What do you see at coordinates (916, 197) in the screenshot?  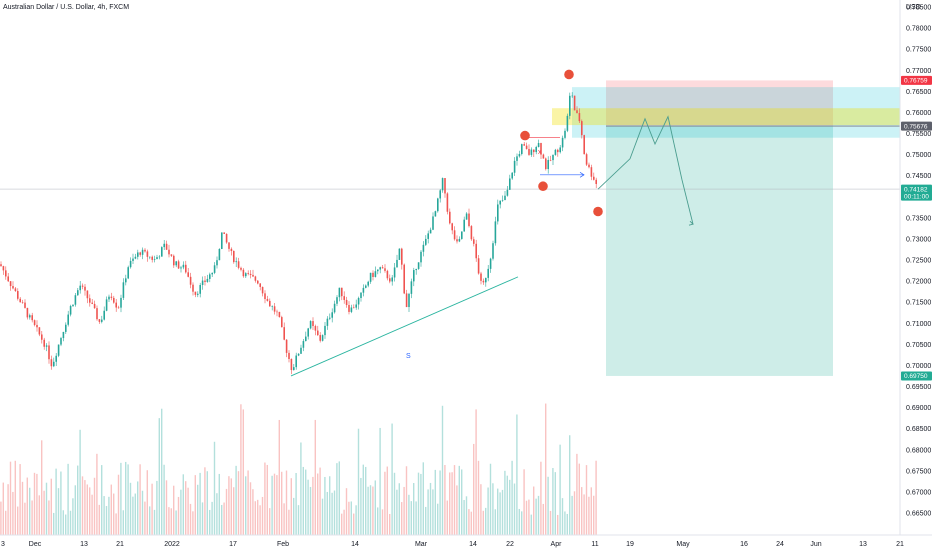 I see `countdown-label: 00:11:00` at bounding box center [916, 197].